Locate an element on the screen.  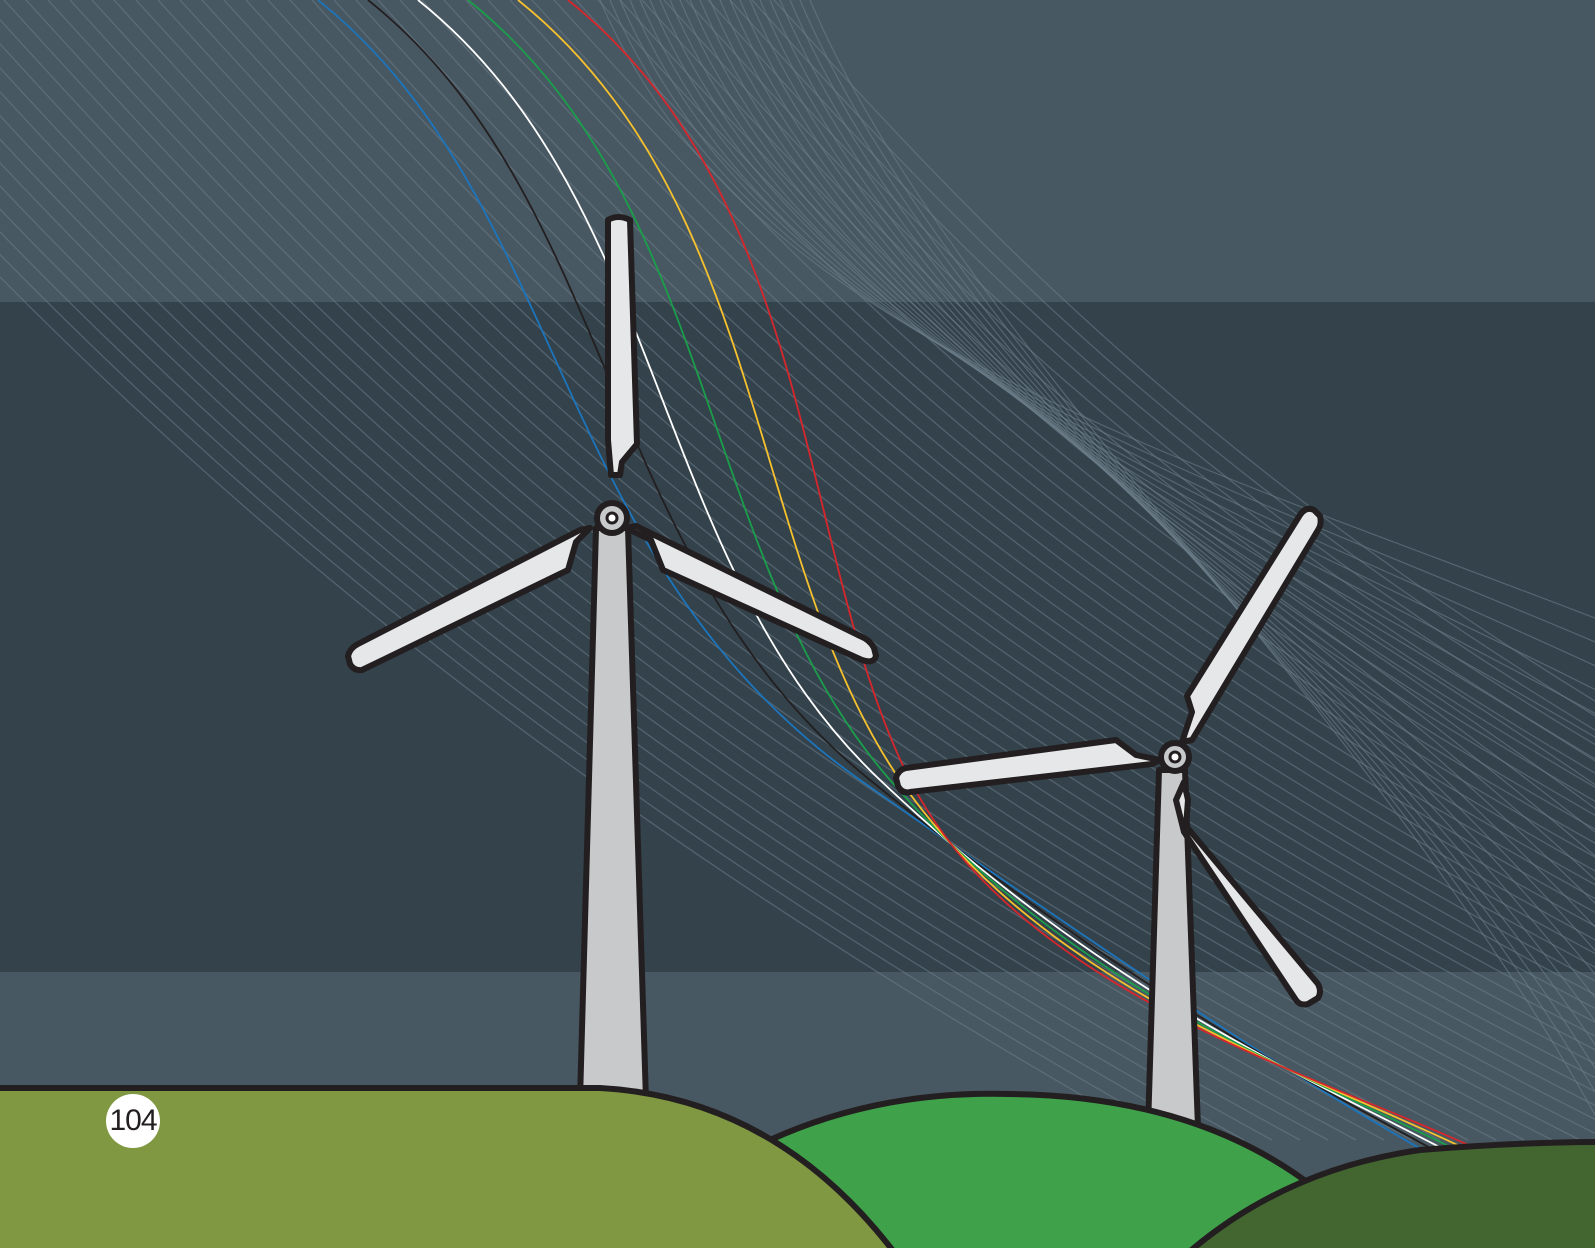
turbine-blade-upper-right is located at coordinates (1251, 625).